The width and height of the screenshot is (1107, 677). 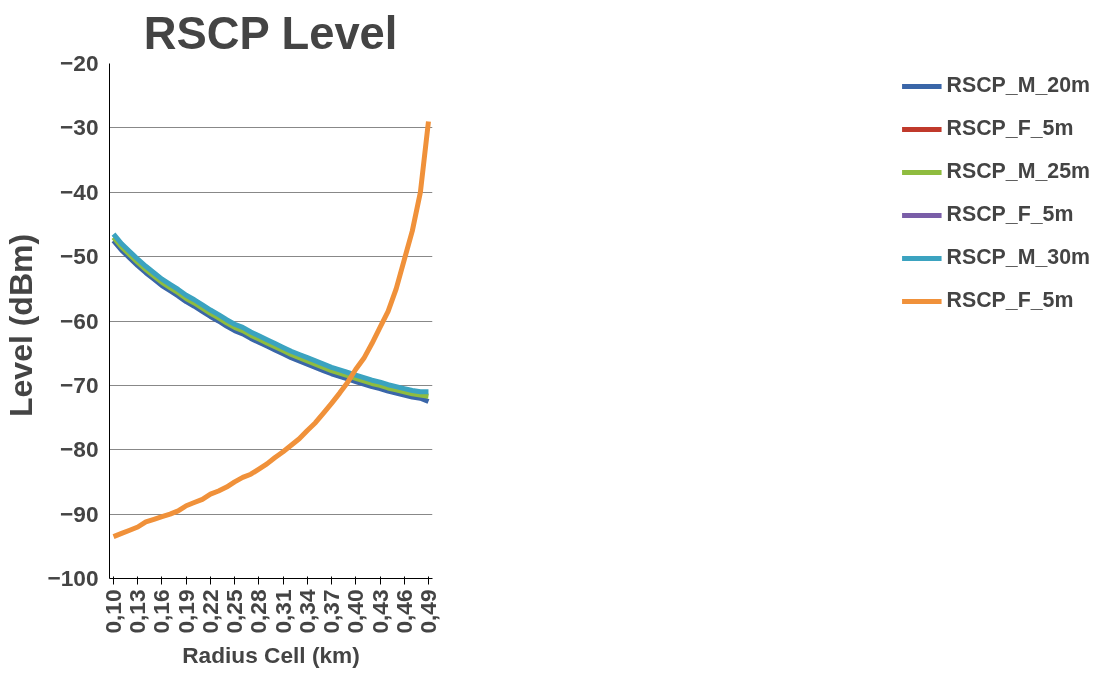 What do you see at coordinates (271, 654) in the screenshot?
I see `x-axis-title: Radius Cell (km)` at bounding box center [271, 654].